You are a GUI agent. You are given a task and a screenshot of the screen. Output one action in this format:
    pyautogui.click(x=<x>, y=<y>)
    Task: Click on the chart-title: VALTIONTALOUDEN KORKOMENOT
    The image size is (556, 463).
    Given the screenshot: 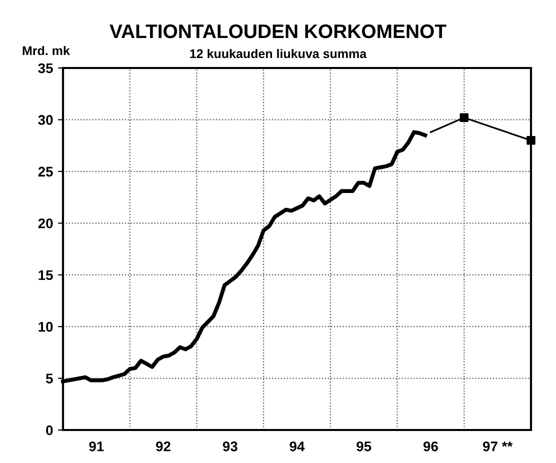 What is the action you would take?
    pyautogui.click(x=278, y=31)
    